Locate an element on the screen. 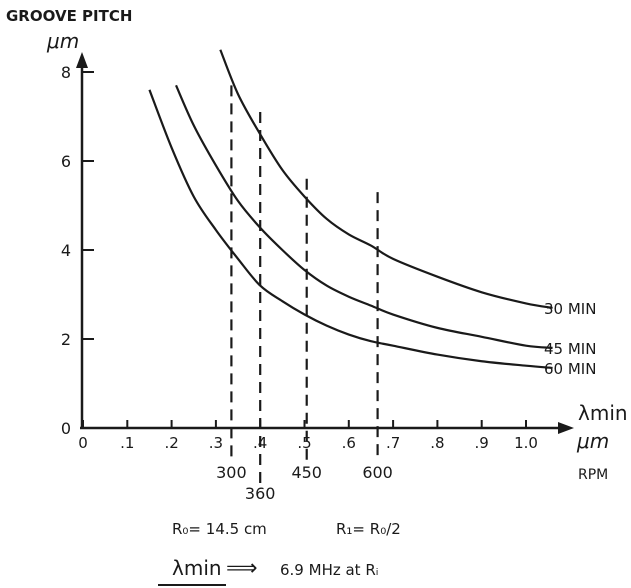 Image resolution: width=631 pixels, height=588 pixels. implies-arrow: ⟹ is located at coordinates (242, 568).